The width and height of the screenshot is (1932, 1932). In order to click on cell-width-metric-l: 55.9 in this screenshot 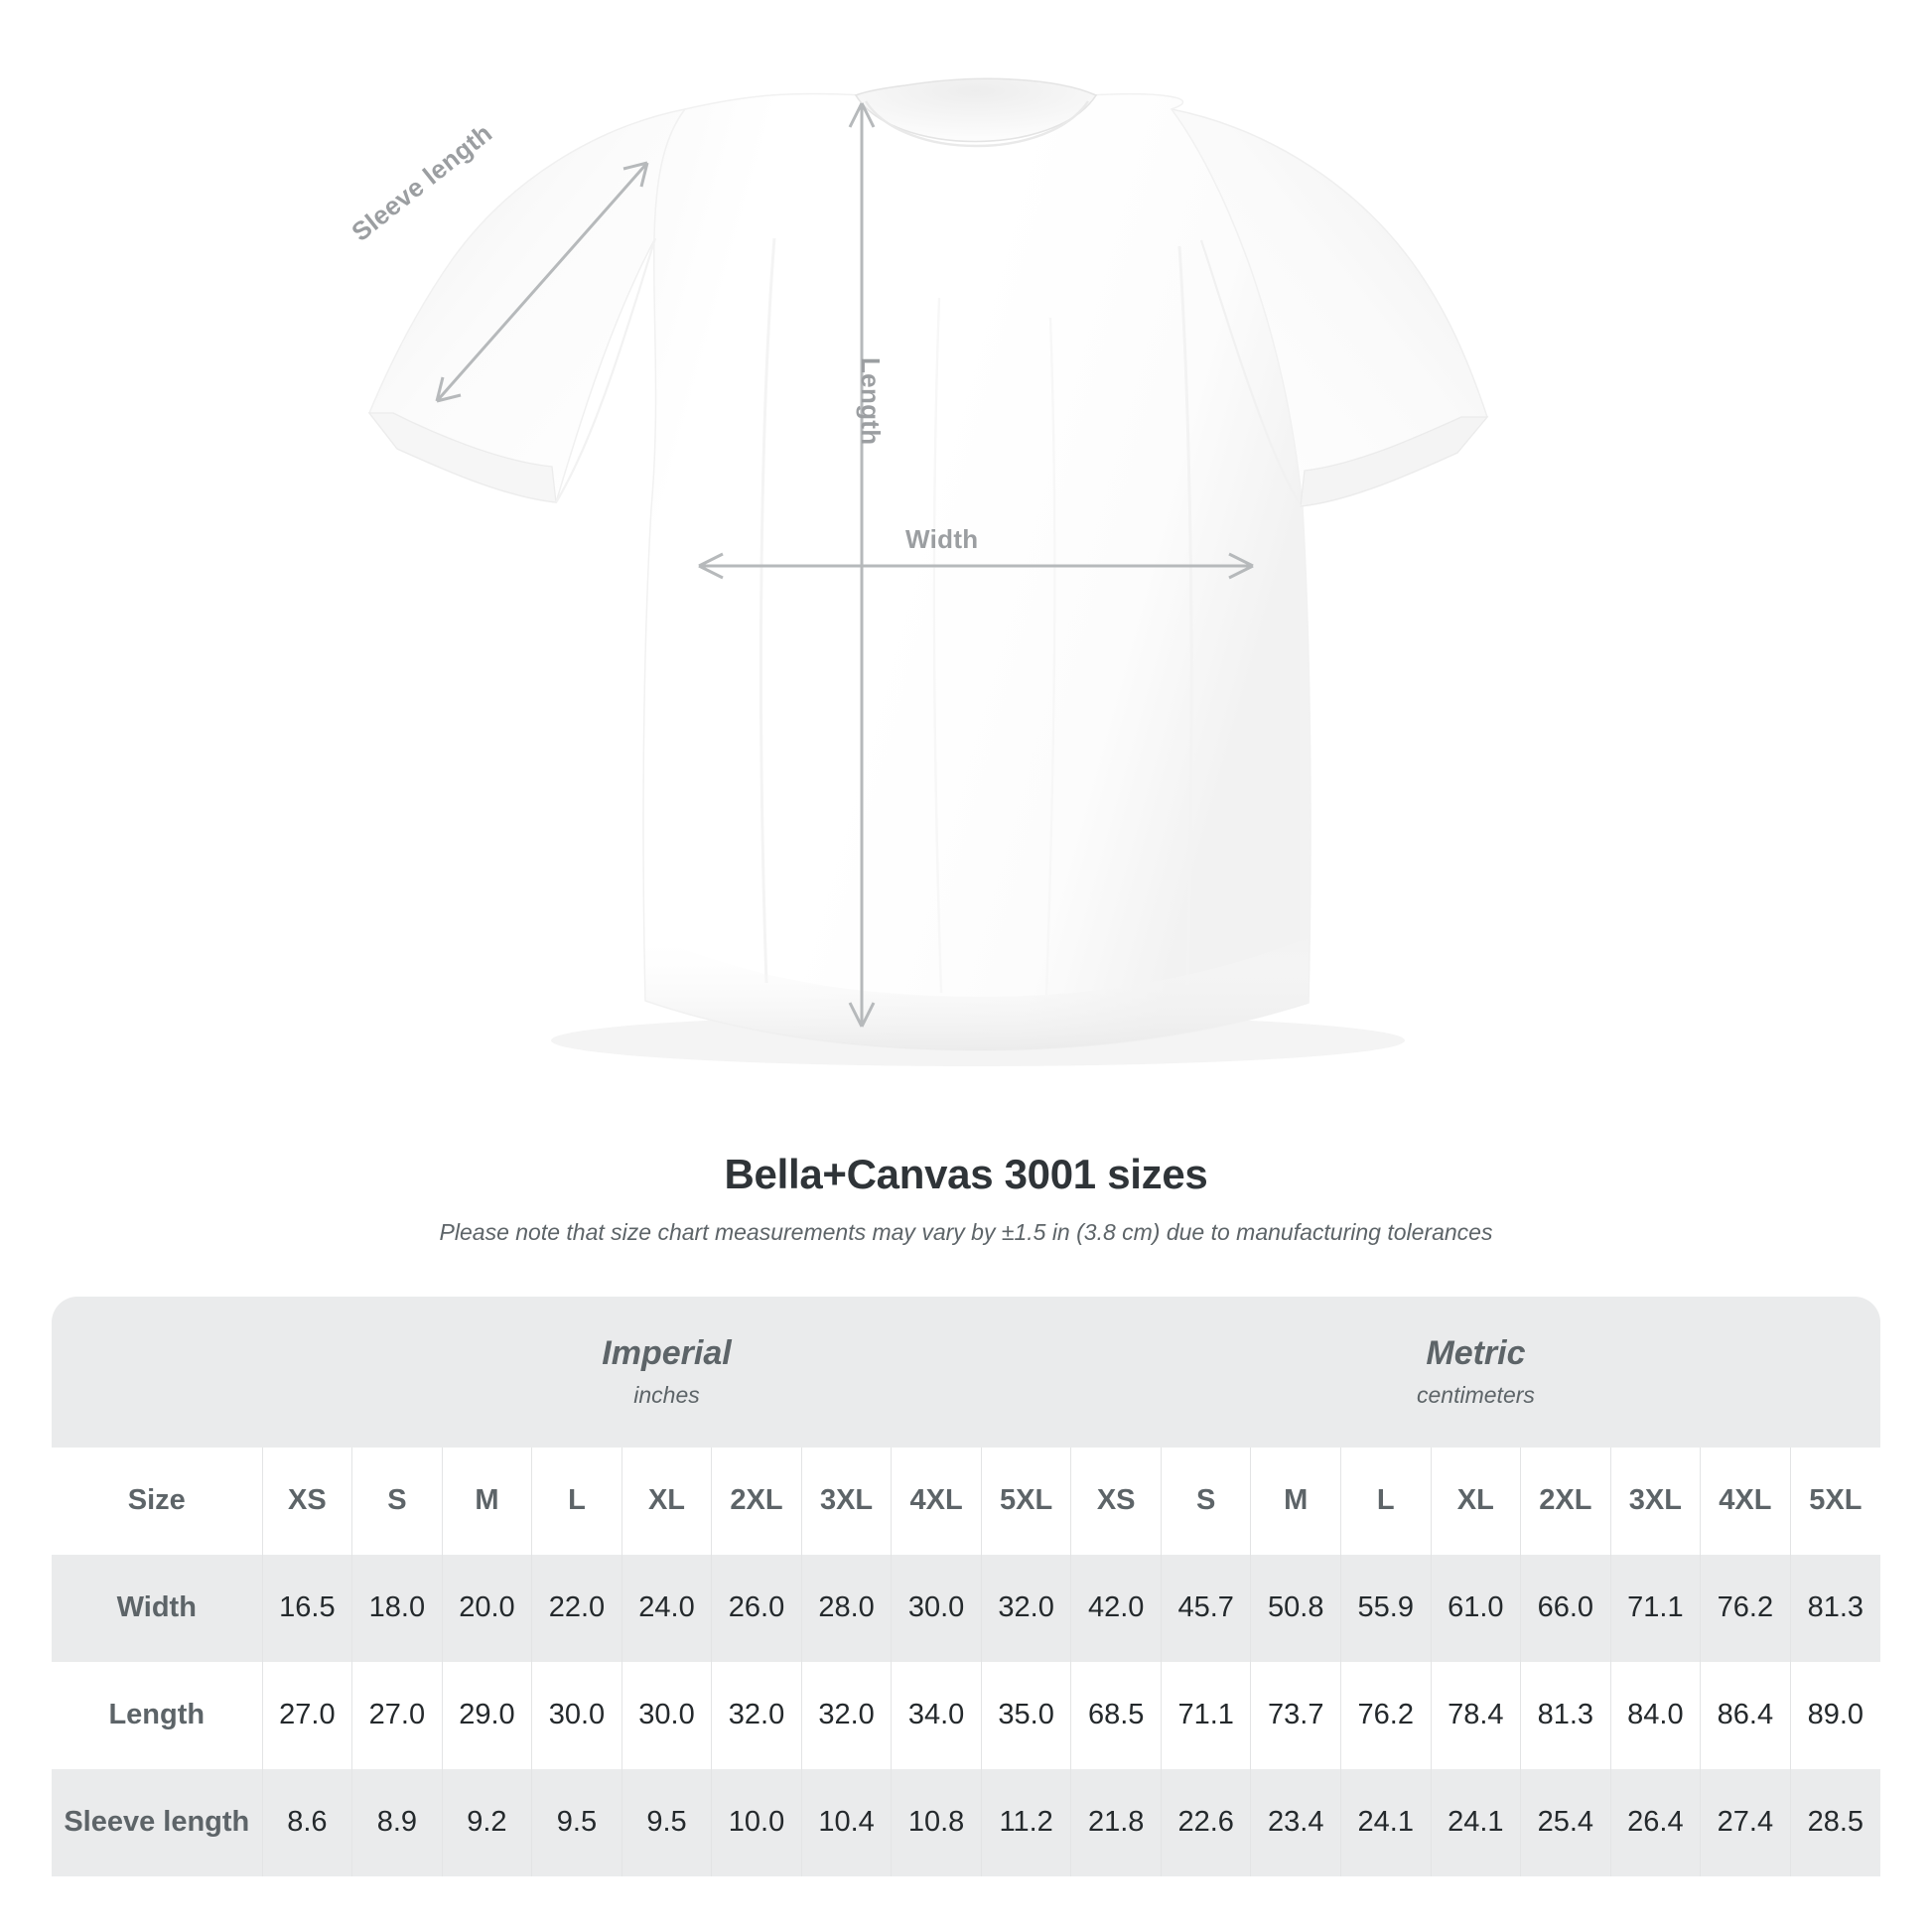, I will do `click(1386, 1608)`.